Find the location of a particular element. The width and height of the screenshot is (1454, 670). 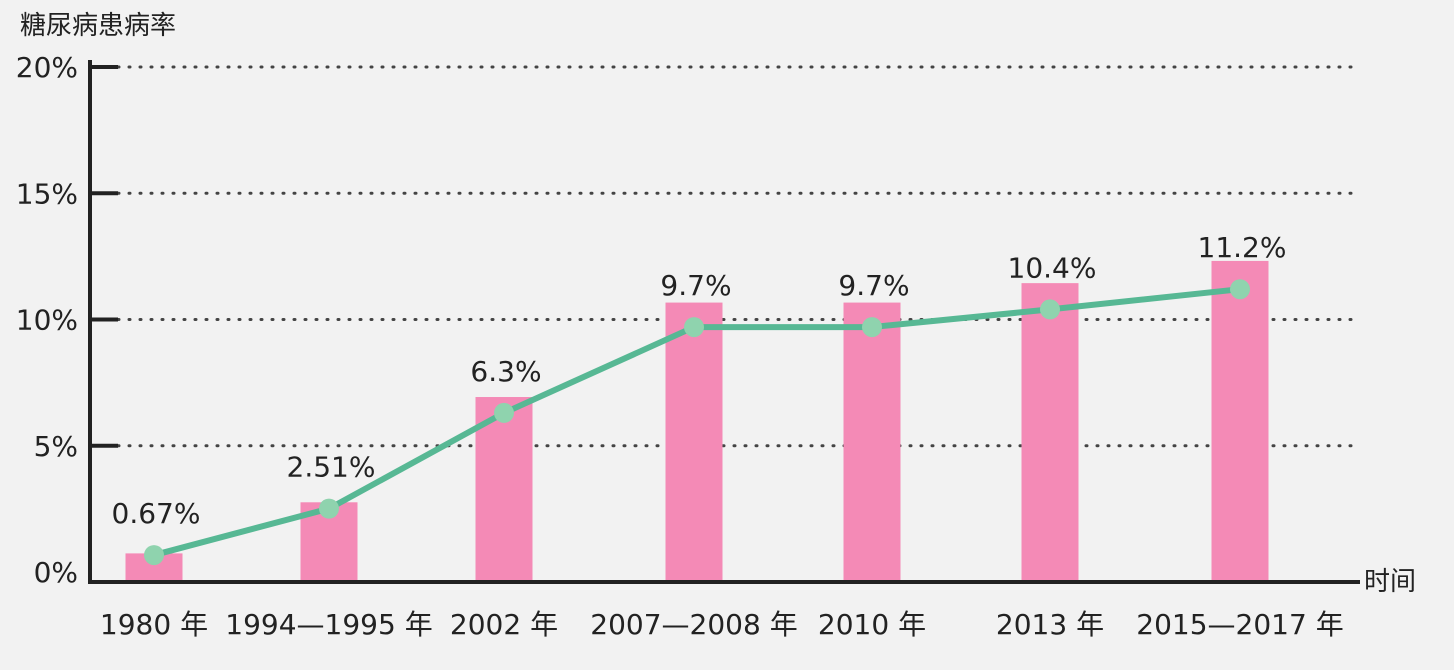

x-category-label: 2010 年 is located at coordinates (872, 624).